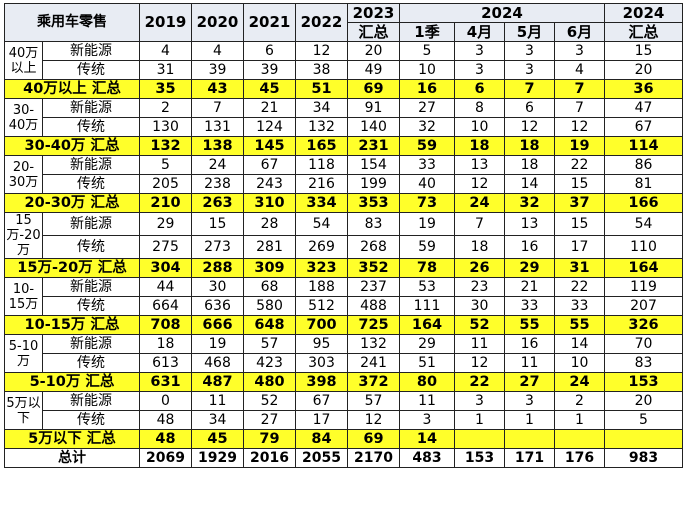  Describe the element at coordinates (579, 32) in the screenshot. I see `col-jun: 6月` at that location.